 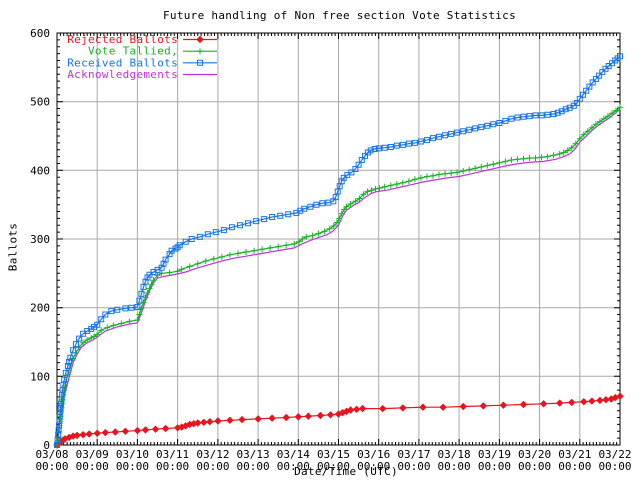 What do you see at coordinates (200, 51) in the screenshot?
I see `legend-marker-vote-tallied` at bounding box center [200, 51].